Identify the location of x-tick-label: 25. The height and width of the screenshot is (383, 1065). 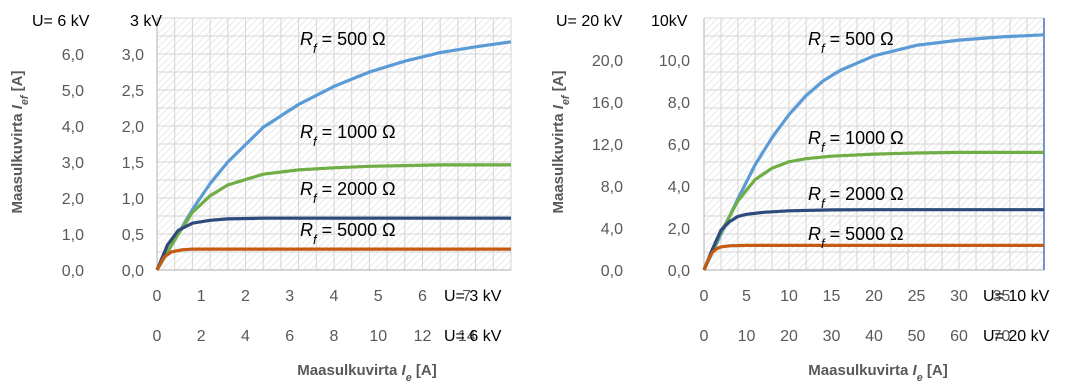
(917, 296).